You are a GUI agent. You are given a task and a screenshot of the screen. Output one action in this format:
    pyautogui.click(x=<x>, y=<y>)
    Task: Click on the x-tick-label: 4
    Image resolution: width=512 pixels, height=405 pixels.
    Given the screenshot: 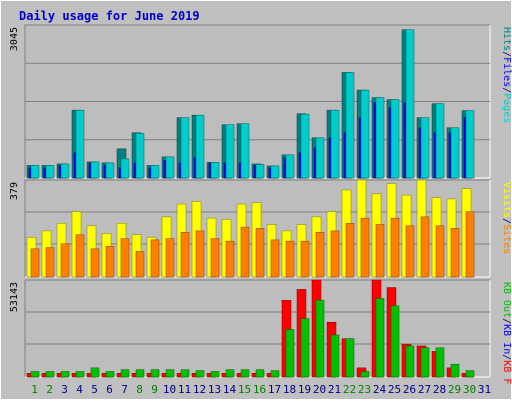 What is the action you would take?
    pyautogui.click(x=79, y=389)
    